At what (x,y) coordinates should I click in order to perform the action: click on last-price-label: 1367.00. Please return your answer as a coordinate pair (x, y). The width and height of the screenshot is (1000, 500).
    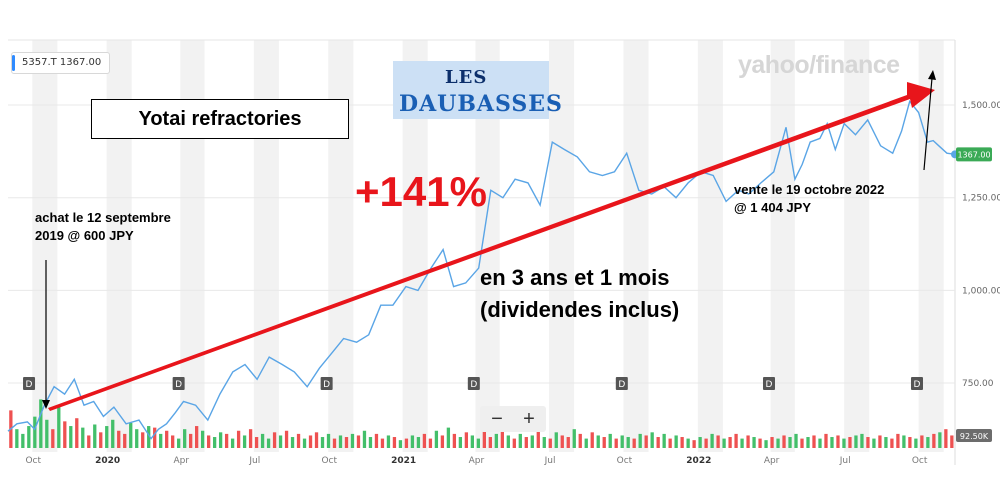
    Looking at the image, I should click on (973, 154).